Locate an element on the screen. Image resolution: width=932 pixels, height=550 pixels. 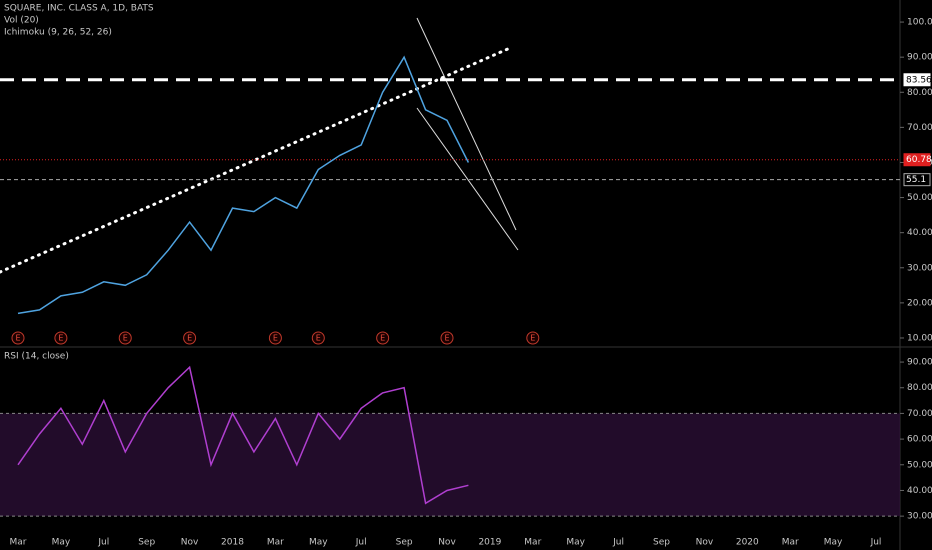
y-tick-label: 30.0000 is located at coordinates (919, 517).